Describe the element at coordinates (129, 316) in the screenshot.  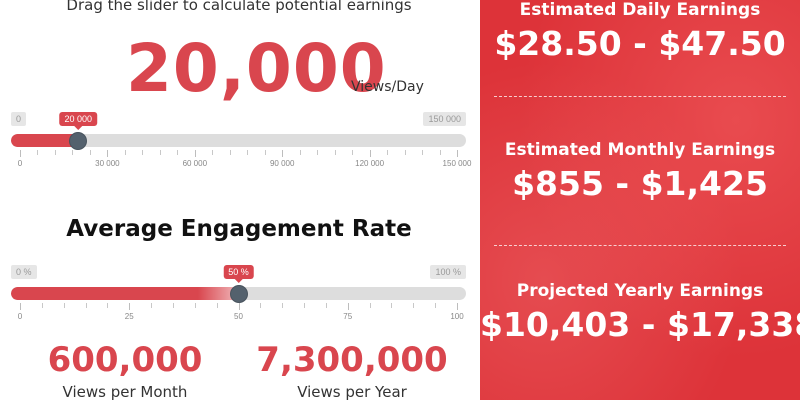
I see `slider-tick-label: 25` at that location.